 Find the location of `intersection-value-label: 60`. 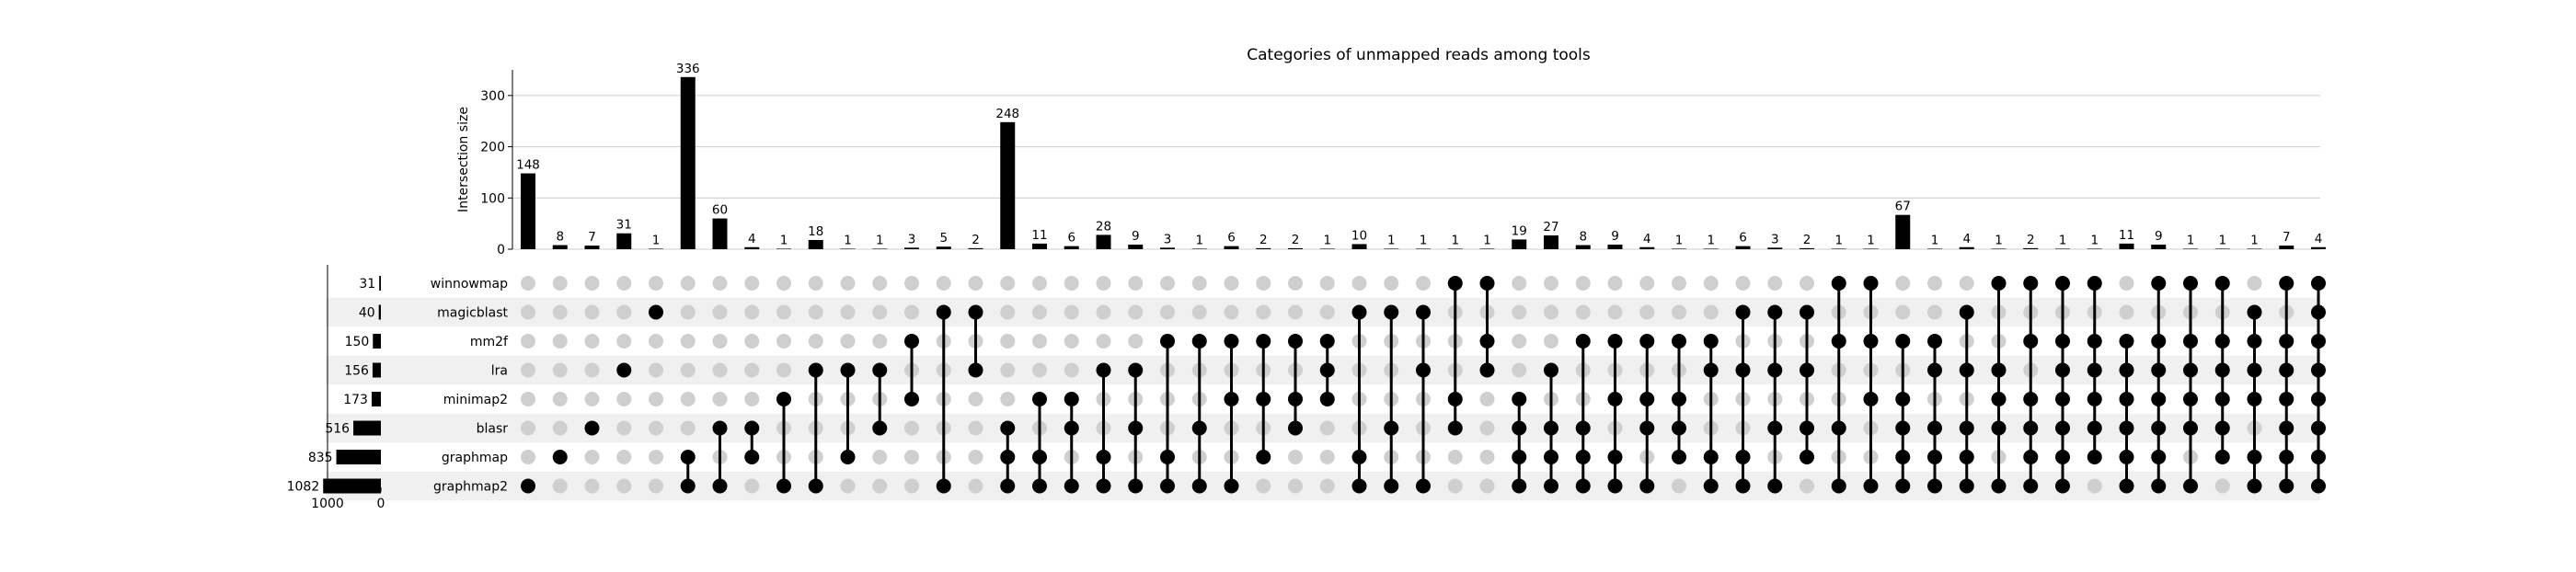

intersection-value-label: 60 is located at coordinates (720, 211).